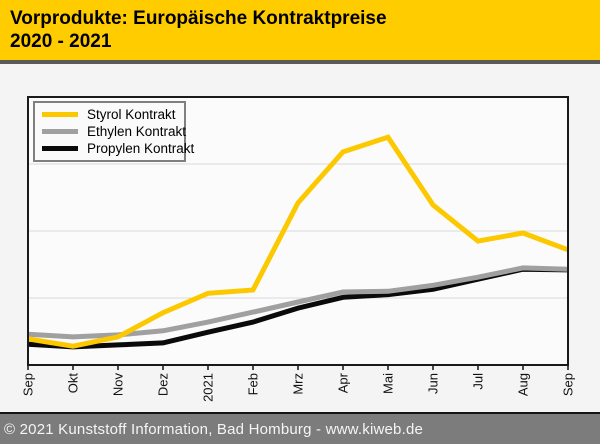 The height and width of the screenshot is (444, 600). I want to click on x-tick-label: Okt, so click(73, 383).